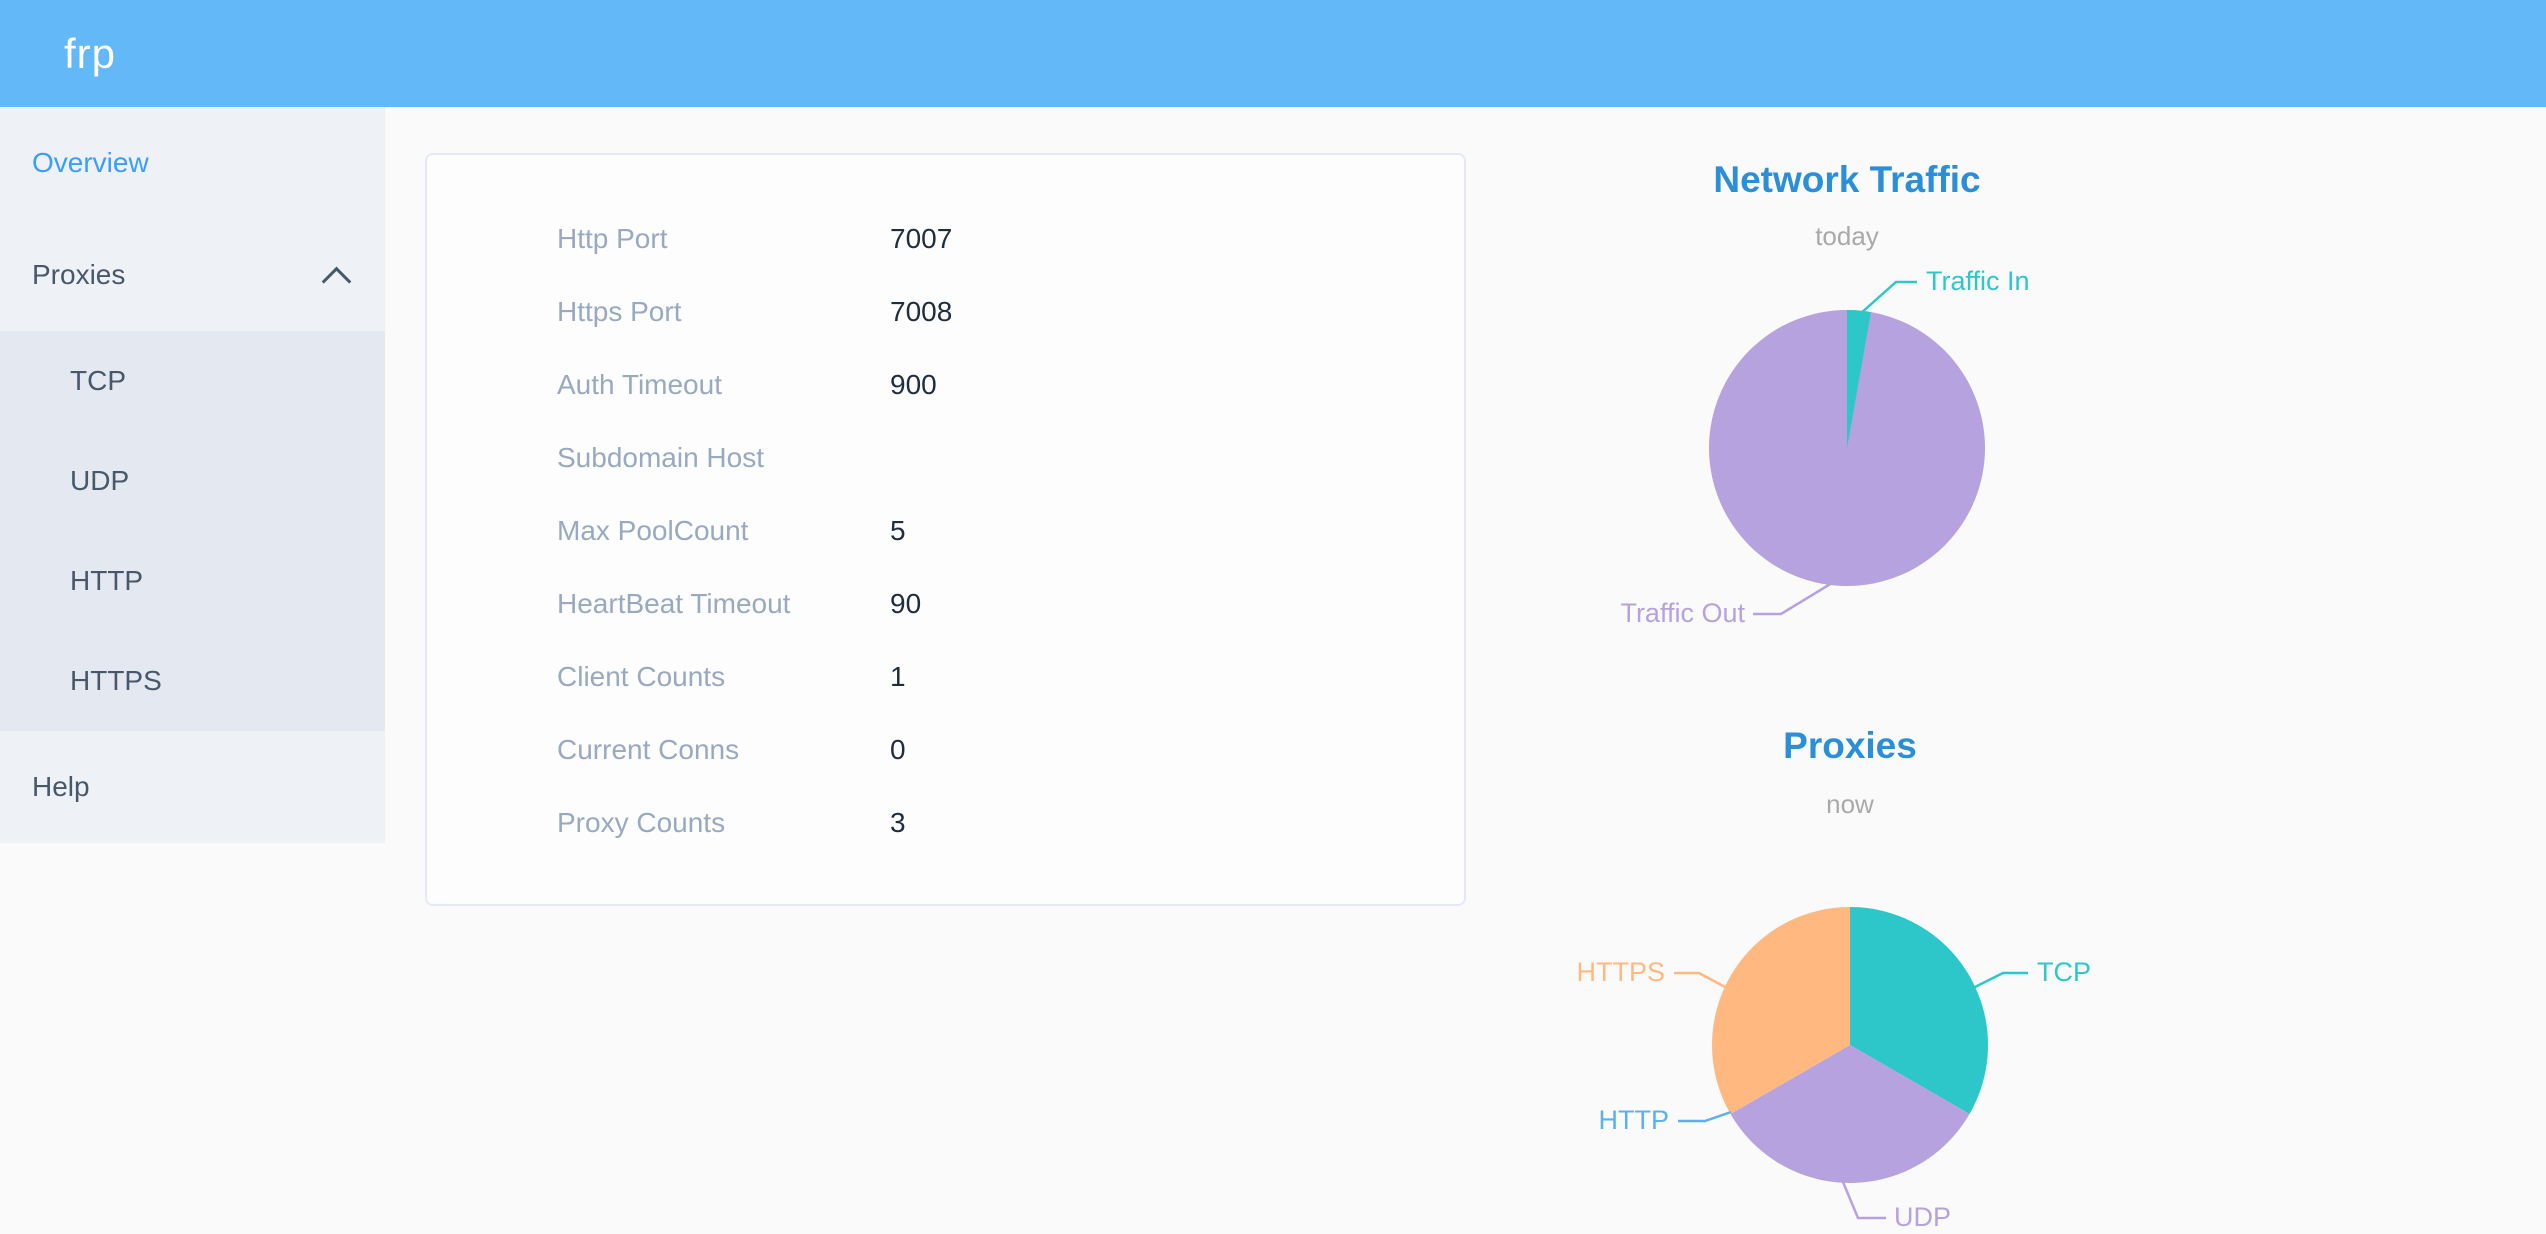 This screenshot has height=1234, width=2546. I want to click on table-row: Client Counts 1, so click(945, 676).